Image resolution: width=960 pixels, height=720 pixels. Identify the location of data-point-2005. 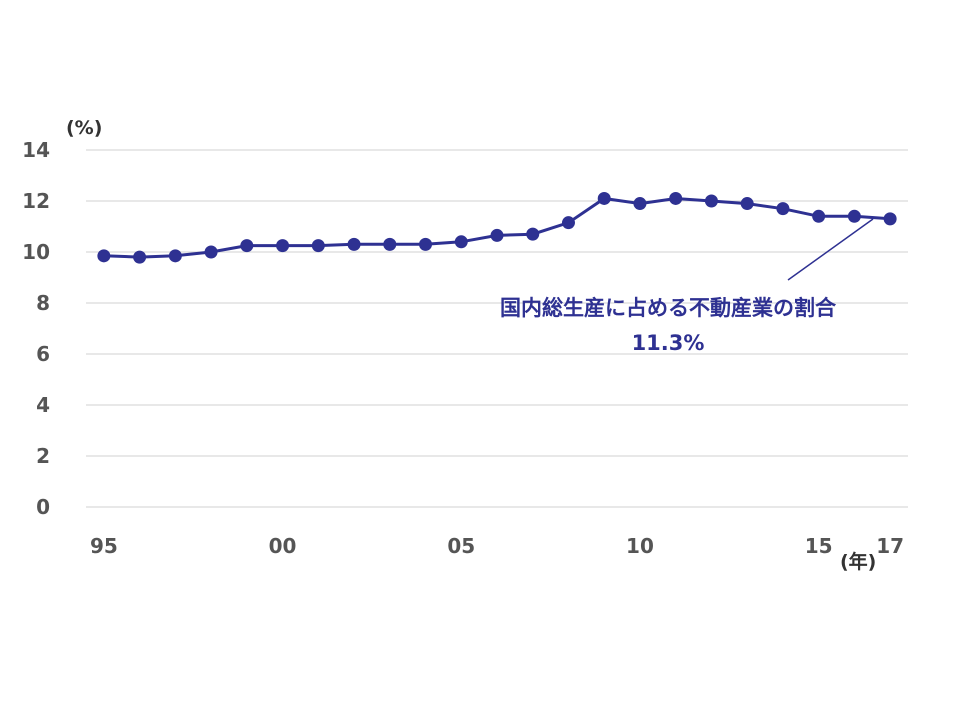
(461, 242).